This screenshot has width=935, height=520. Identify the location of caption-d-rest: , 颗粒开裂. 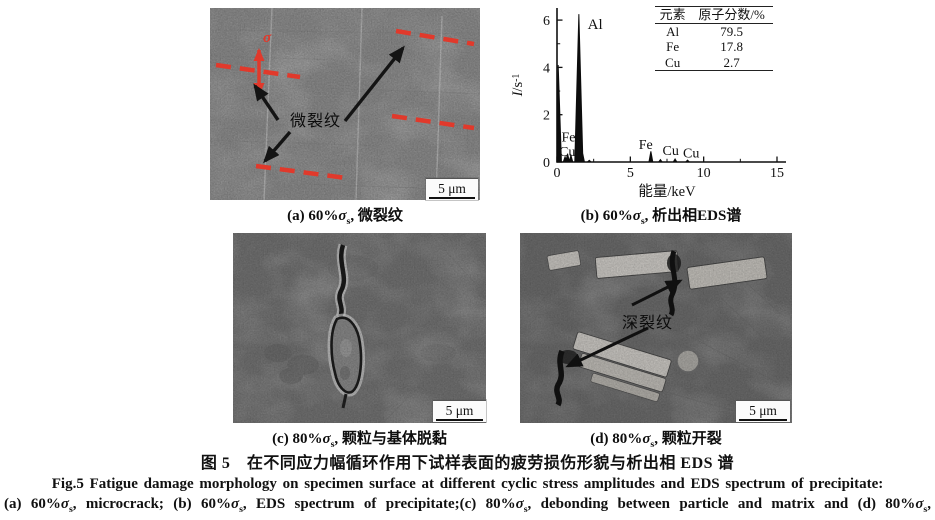
(688, 439).